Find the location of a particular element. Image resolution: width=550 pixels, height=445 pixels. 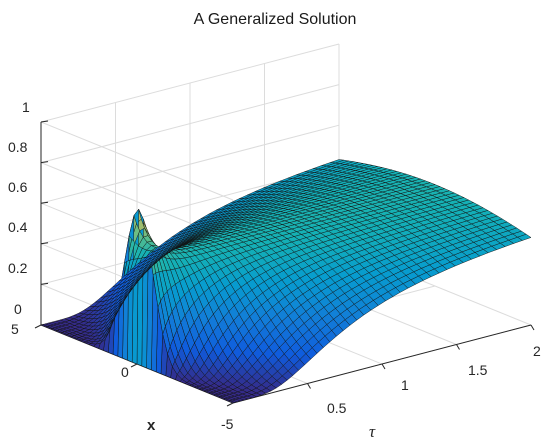

z-tick-0.4: 0.4 is located at coordinates (18, 227).